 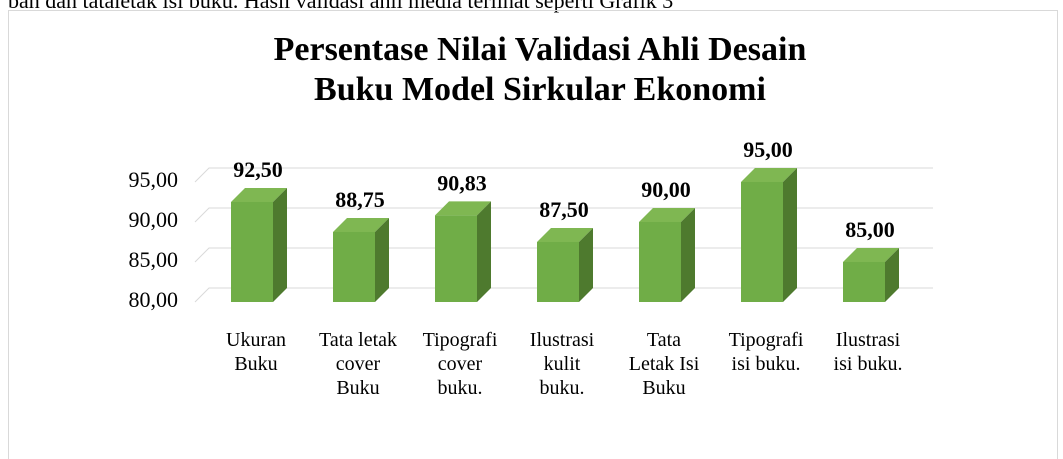 I want to click on data-label: 85,00, so click(x=870, y=229).